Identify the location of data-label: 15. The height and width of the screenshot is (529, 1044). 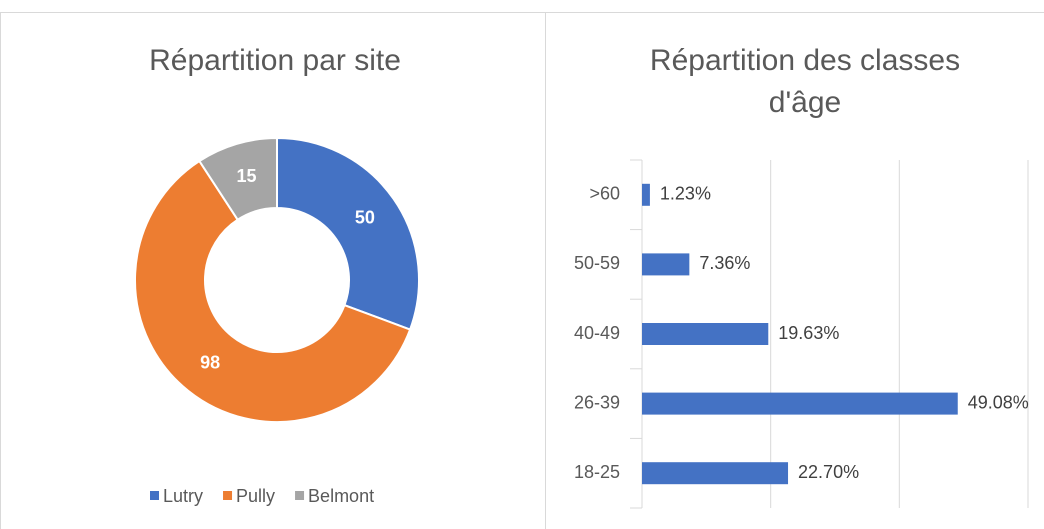
(246, 176).